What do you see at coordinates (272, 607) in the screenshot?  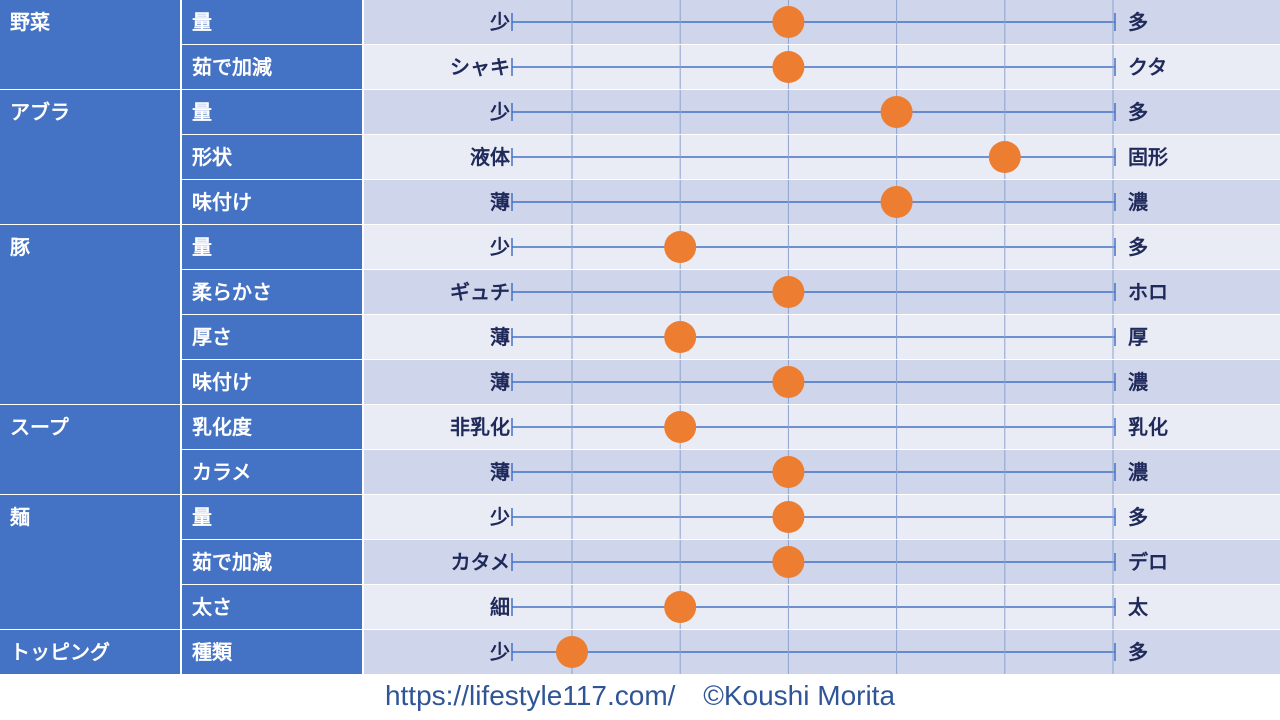 I see `attribute-label: 太さ` at bounding box center [272, 607].